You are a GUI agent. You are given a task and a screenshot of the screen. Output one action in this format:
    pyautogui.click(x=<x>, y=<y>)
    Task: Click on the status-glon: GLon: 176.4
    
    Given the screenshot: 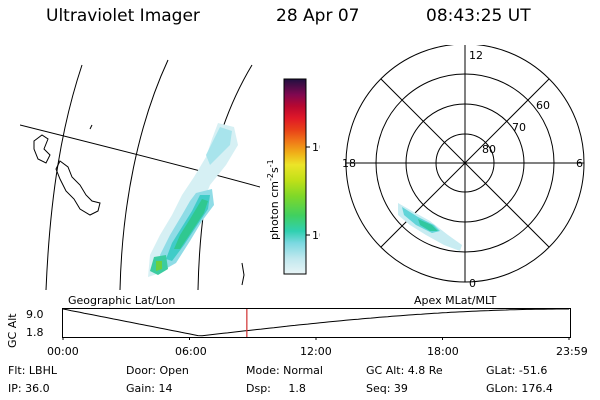 What is the action you would take?
    pyautogui.click(x=519, y=388)
    